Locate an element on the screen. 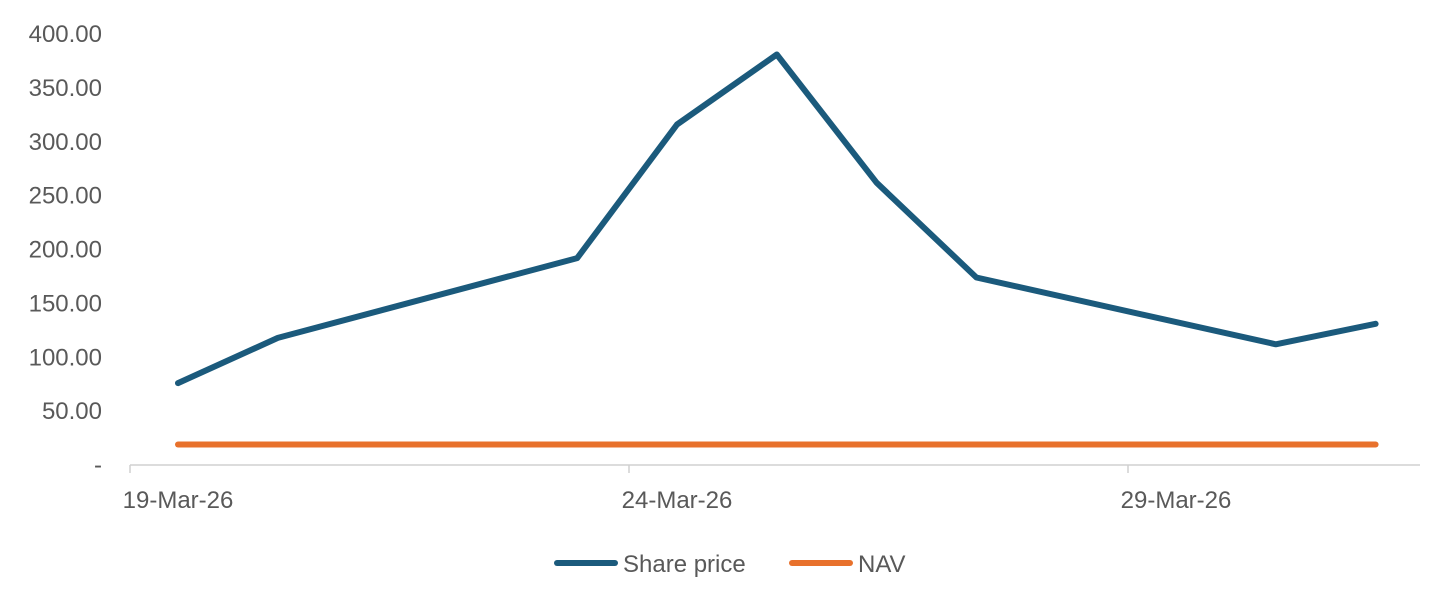  legend-label: Share price is located at coordinates (684, 564).